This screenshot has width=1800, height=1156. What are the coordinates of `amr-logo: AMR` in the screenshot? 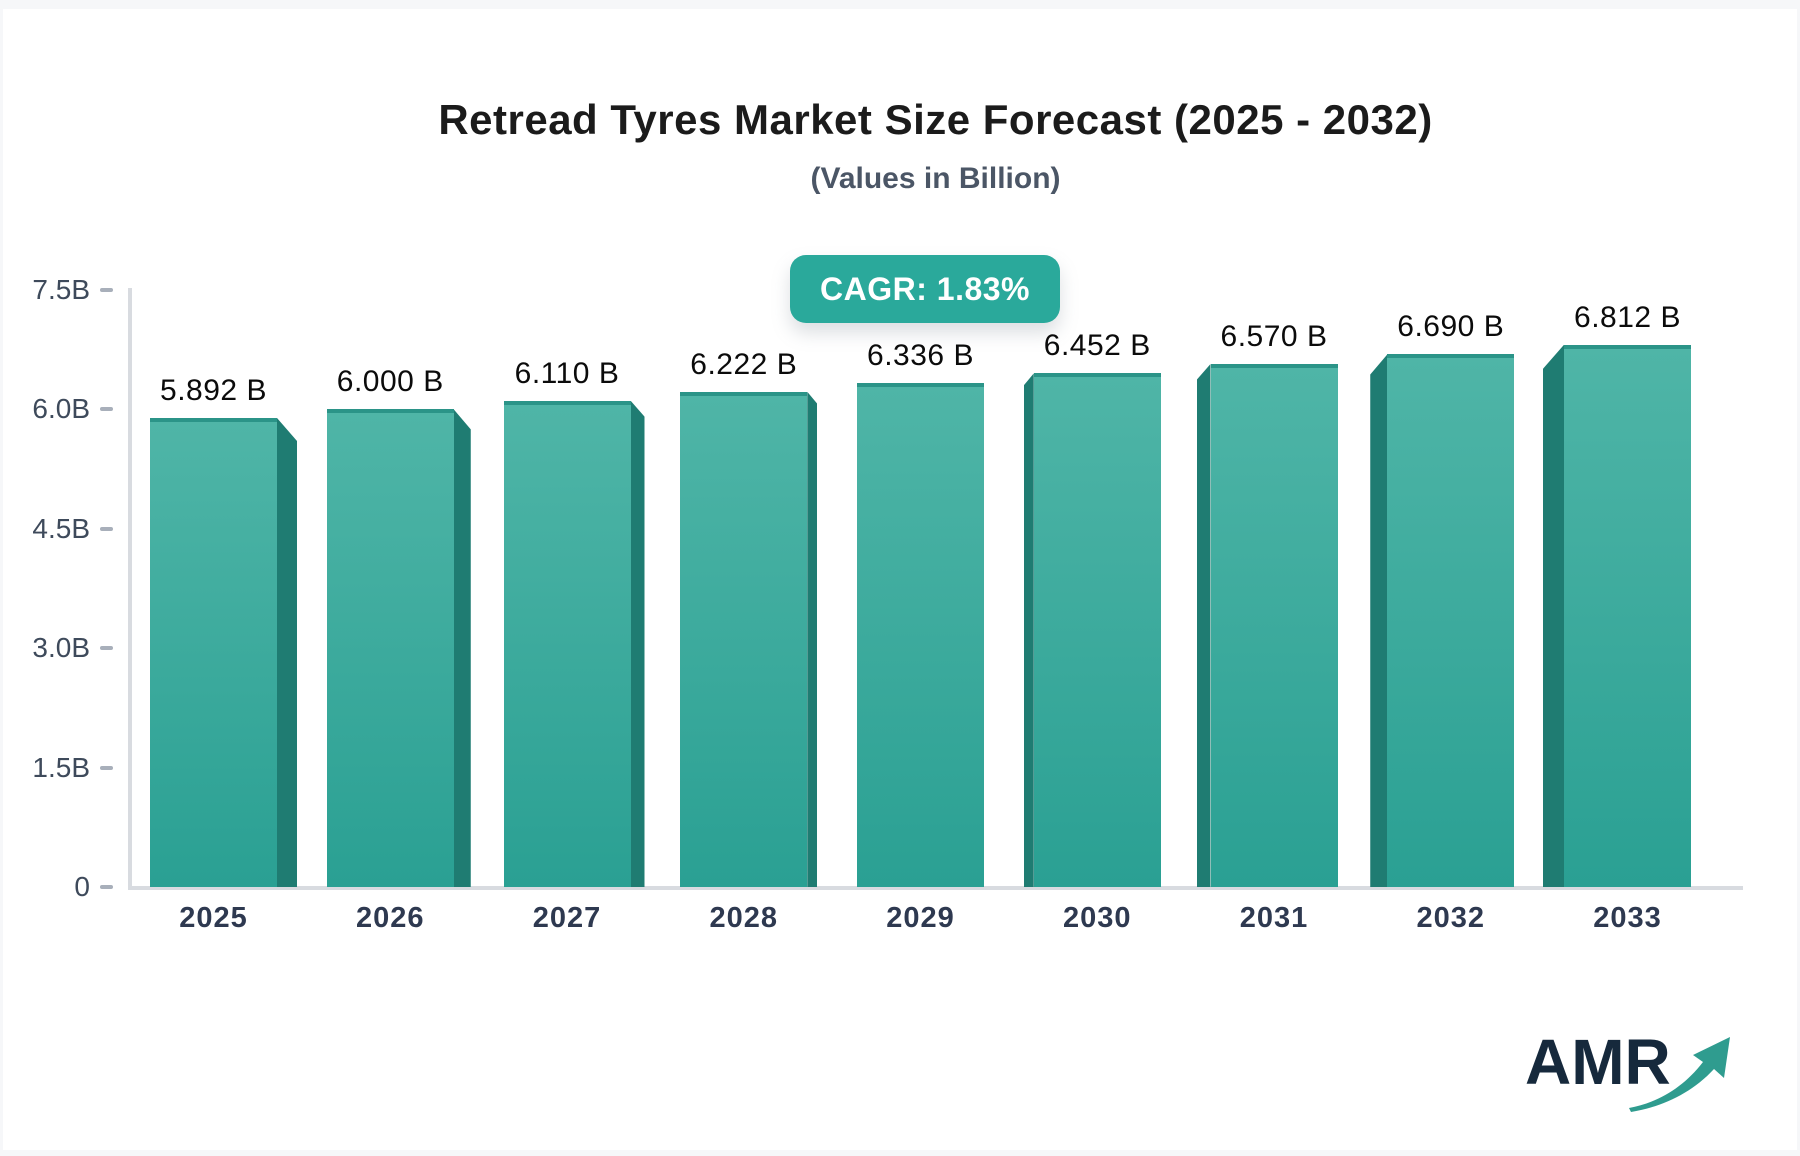 It's located at (1635, 1075).